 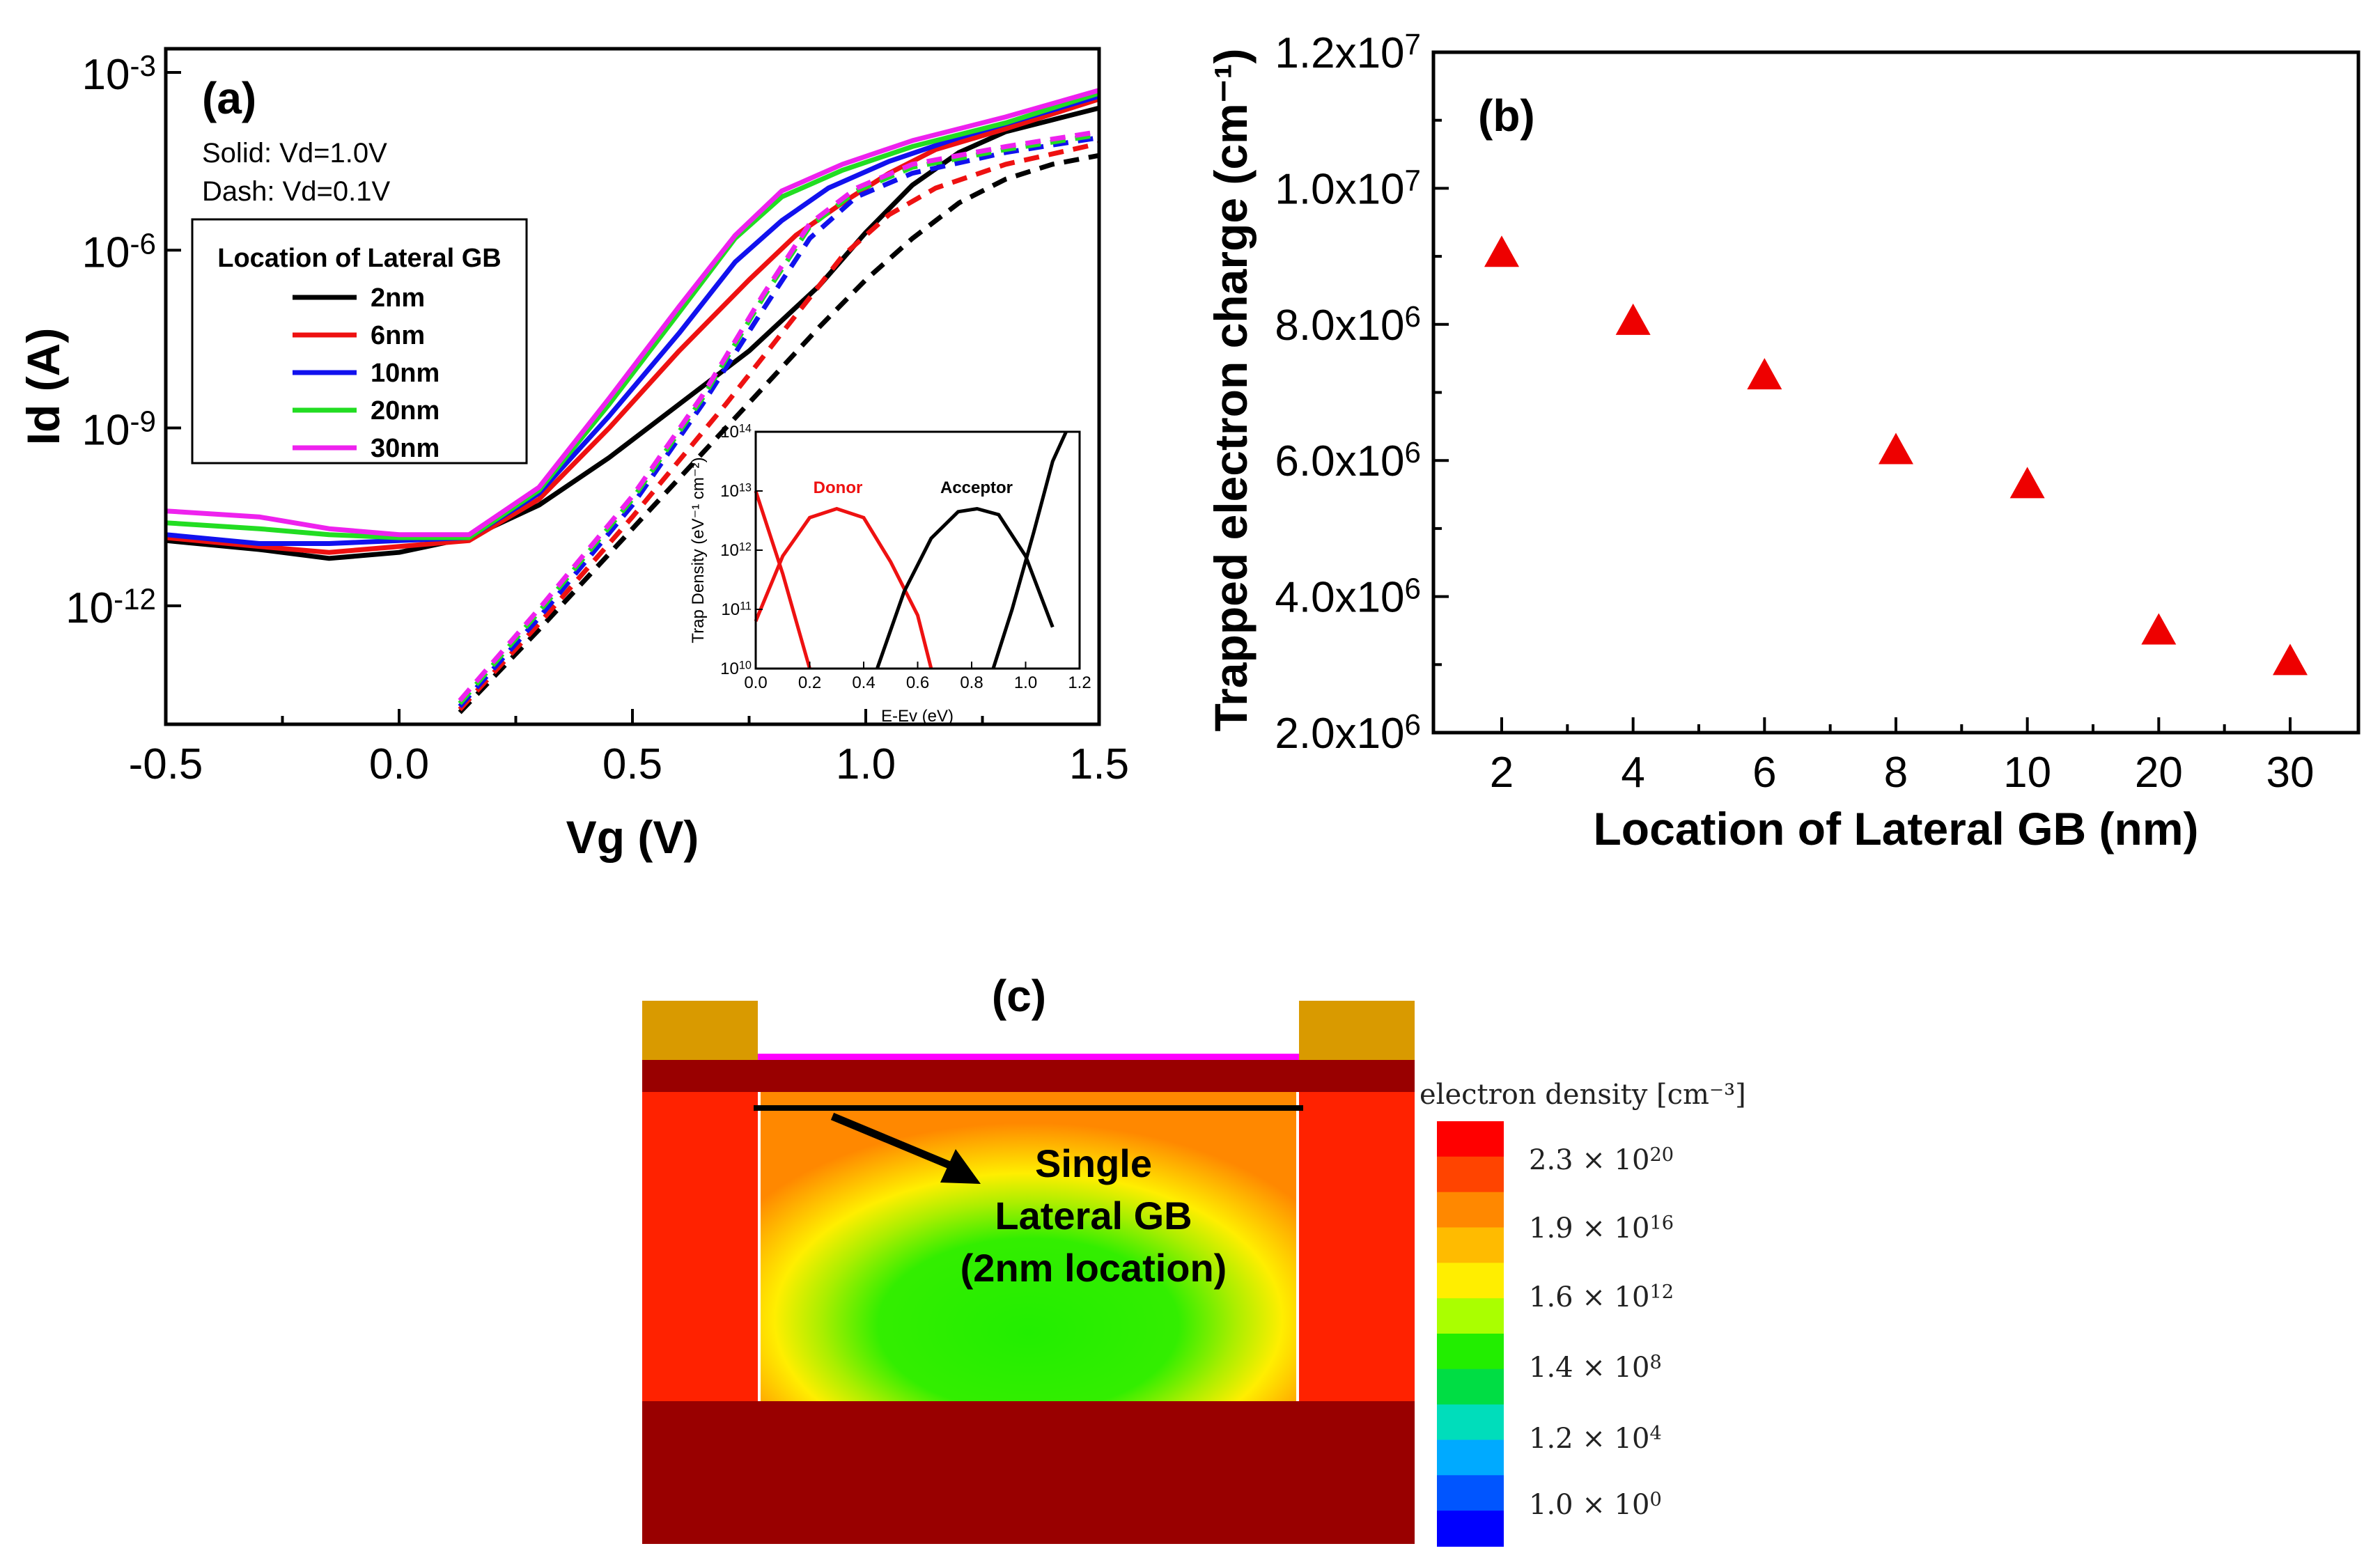 I want to click on panel-b-ylabel: Trapped electron charge (cm⁻¹), so click(x=1231, y=389).